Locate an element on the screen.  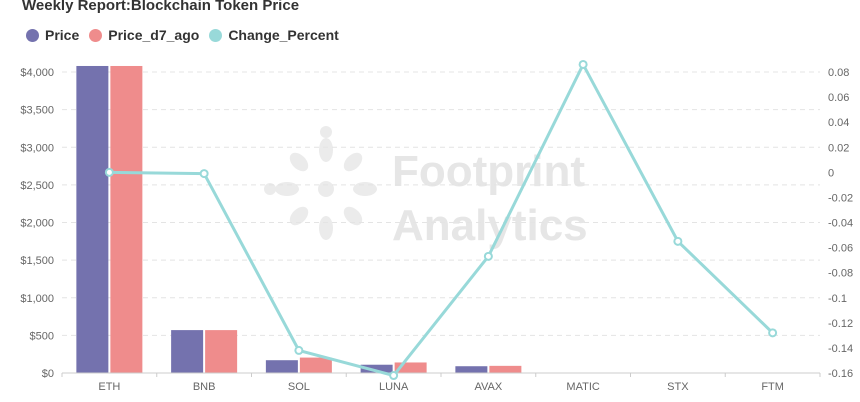
legend-item-price: Price is located at coordinates (52, 35).